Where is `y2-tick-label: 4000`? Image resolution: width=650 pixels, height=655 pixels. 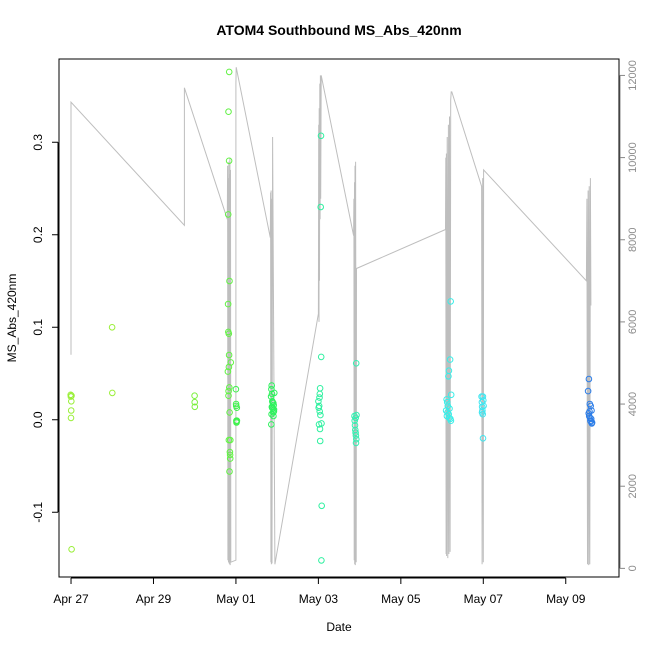 y2-tick-label: 4000 is located at coordinates (633, 404).